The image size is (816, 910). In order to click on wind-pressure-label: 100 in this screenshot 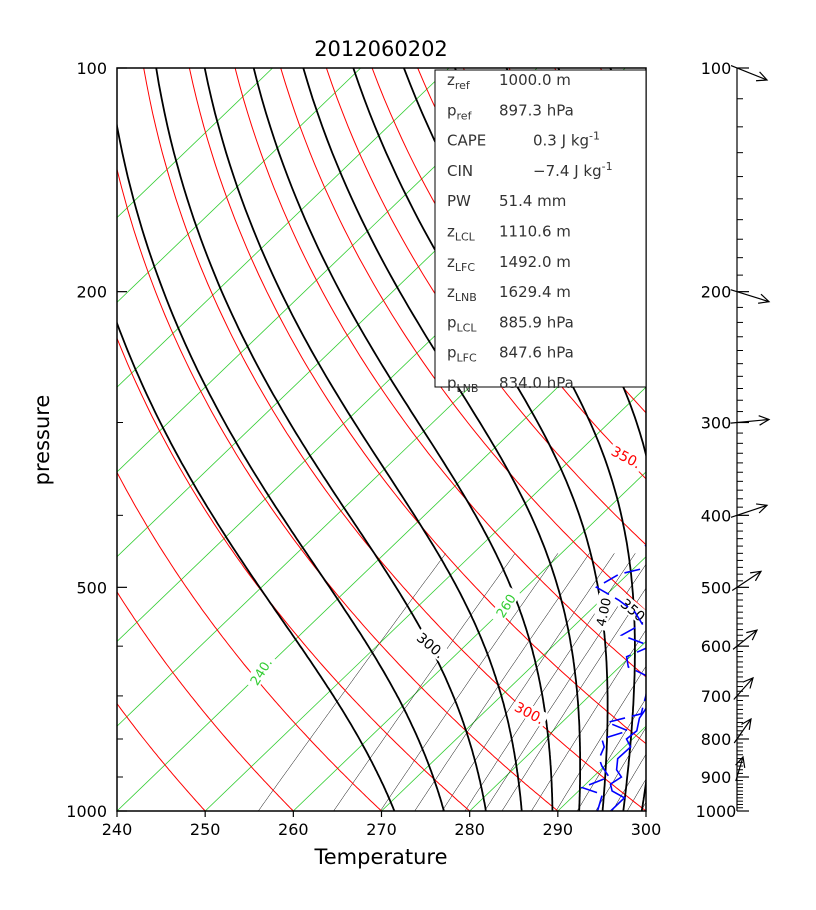, I will do `click(716, 68)`.